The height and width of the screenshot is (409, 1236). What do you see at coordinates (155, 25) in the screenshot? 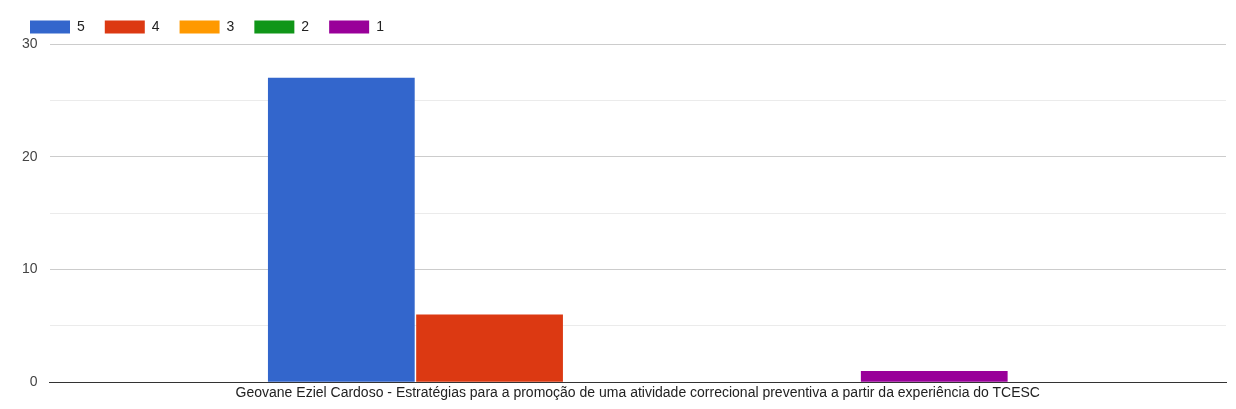
I see `legend-label: 4` at bounding box center [155, 25].